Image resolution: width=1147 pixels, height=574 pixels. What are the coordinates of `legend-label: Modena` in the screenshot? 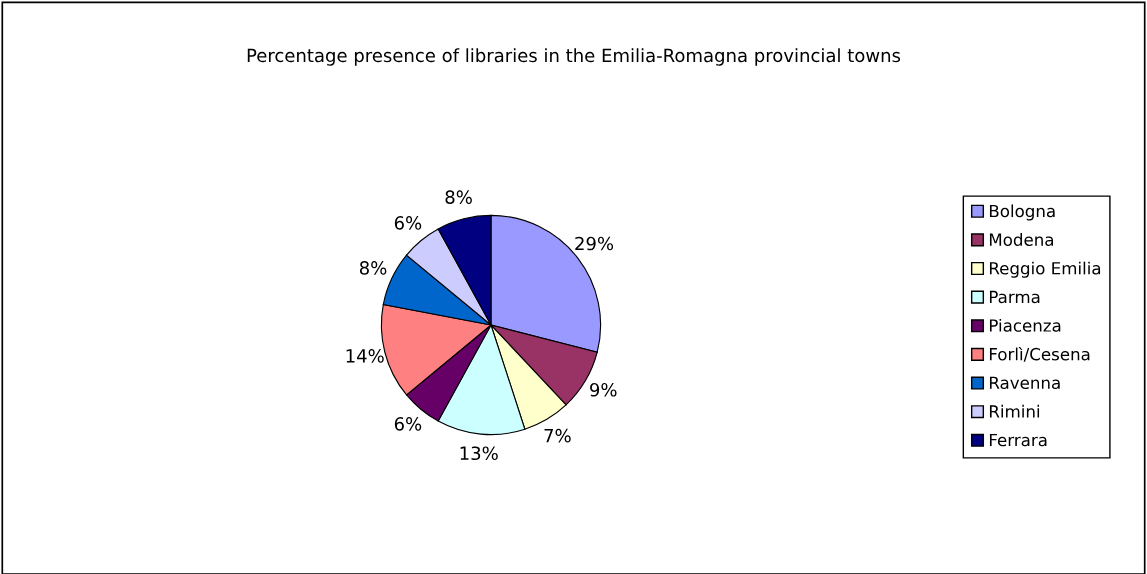 It's located at (1021, 239).